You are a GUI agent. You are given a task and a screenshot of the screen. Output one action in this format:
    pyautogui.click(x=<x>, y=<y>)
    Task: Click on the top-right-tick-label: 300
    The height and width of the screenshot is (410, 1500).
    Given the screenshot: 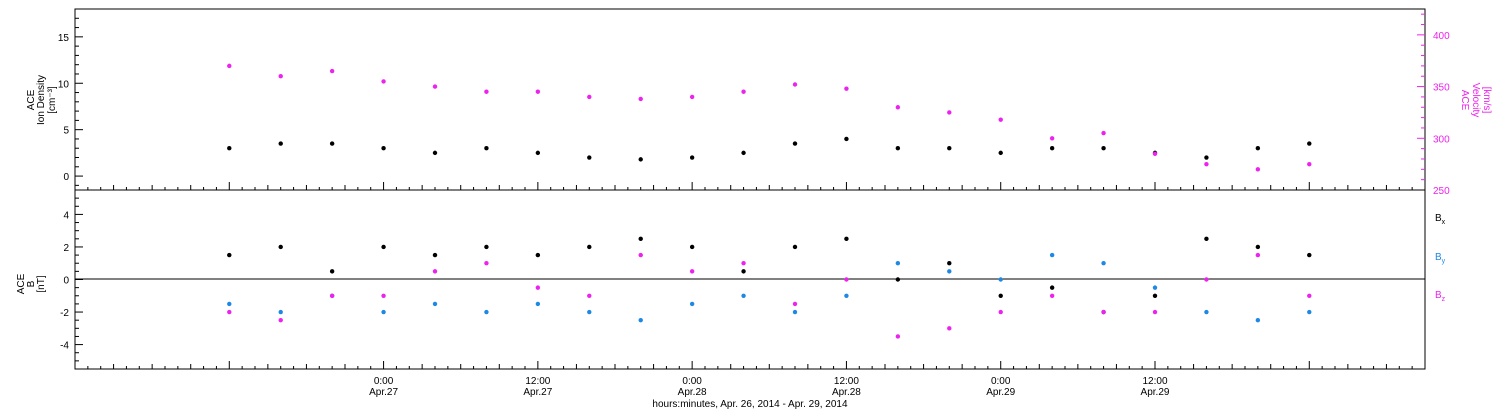 What is the action you would take?
    pyautogui.click(x=1441, y=139)
    